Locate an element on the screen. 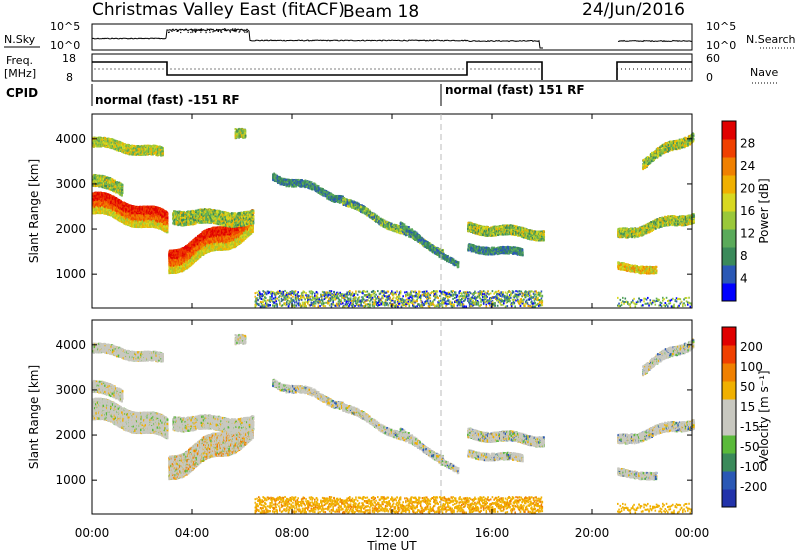  freq-panel-frame is located at coordinates (392, 67).